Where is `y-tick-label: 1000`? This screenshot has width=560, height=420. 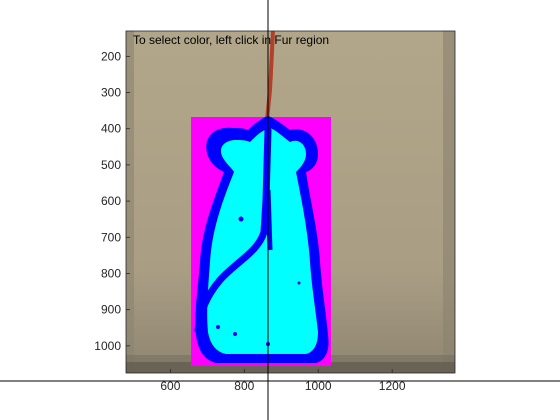 y-tick-label: 1000 is located at coordinates (107, 346).